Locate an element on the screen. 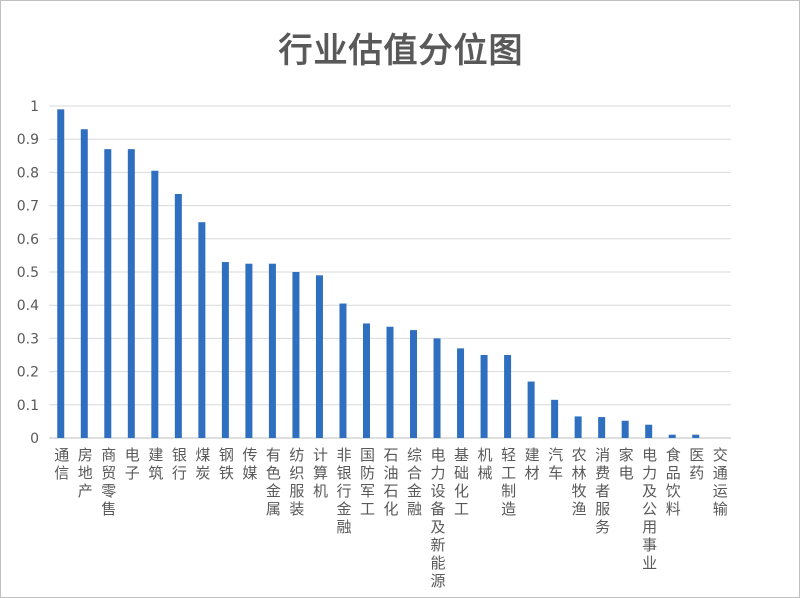 Image resolution: width=800 pixels, height=598 pixels. x-tick-label: 基础化工 is located at coordinates (461, 482).